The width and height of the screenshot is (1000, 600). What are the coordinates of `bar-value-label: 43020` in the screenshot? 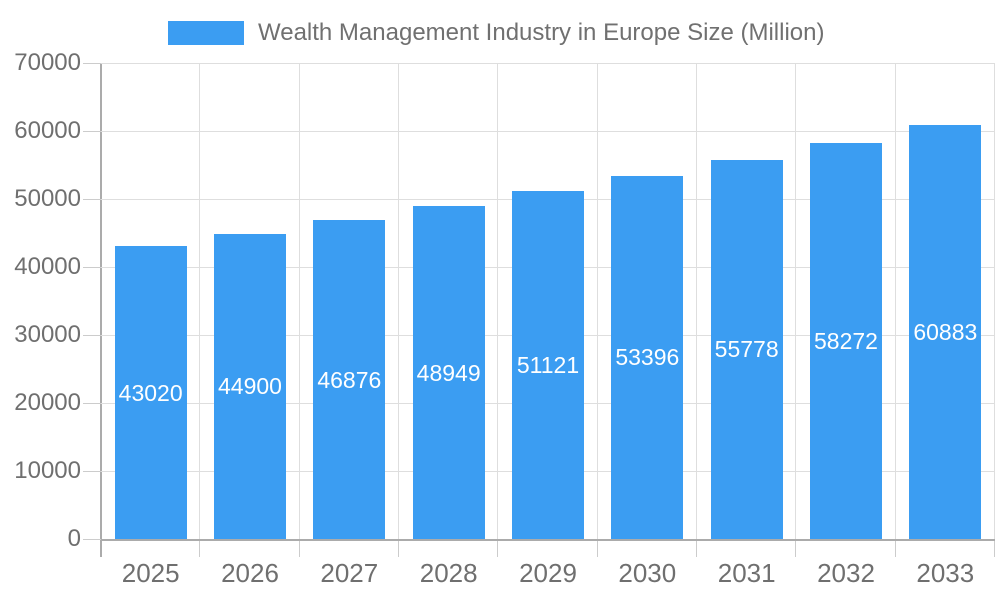 It's located at (150, 392).